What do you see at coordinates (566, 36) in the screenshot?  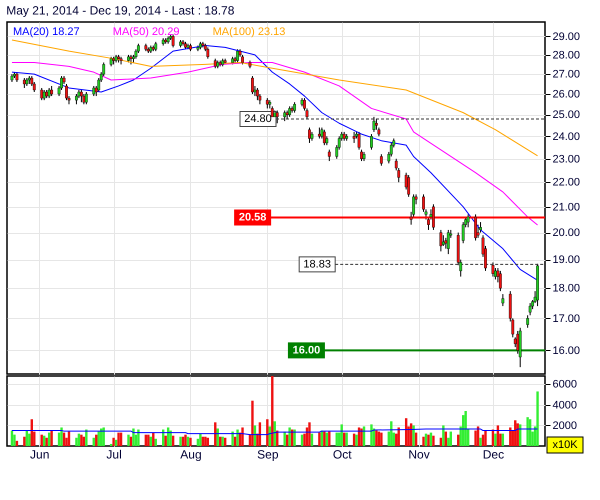 I see `y-tick-label: 29.00` at bounding box center [566, 36].